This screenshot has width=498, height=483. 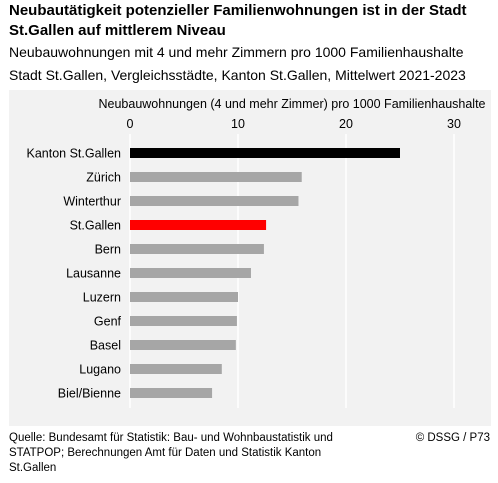 What do you see at coordinates (265, 153) in the screenshot?
I see `bar-kanton-st-gallen` at bounding box center [265, 153].